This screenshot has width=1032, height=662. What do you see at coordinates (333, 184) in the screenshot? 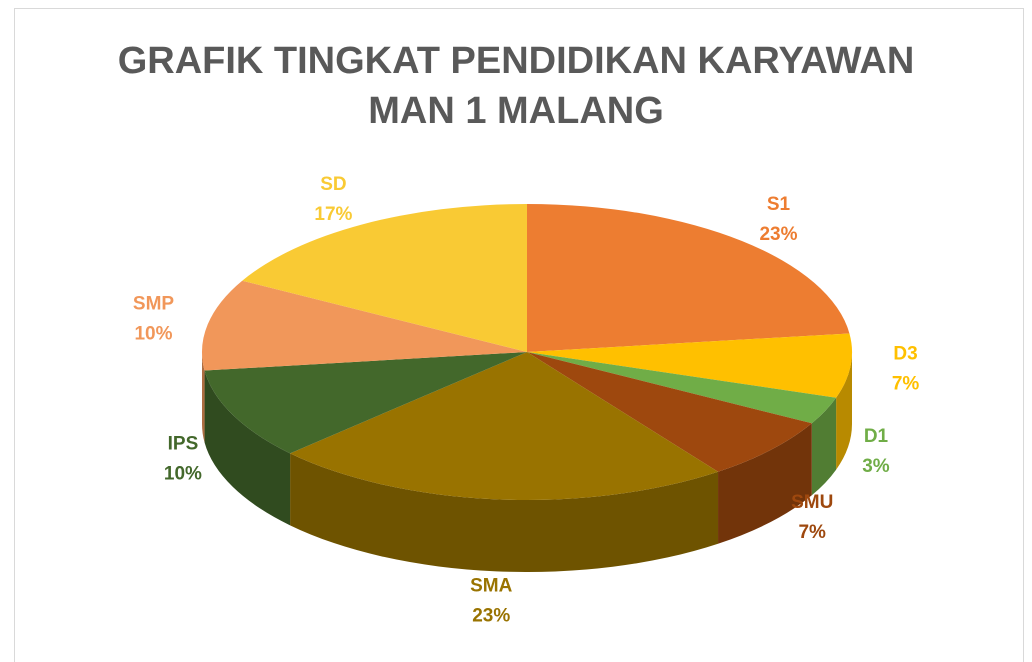
I see `slice-label: SD` at bounding box center [333, 184].